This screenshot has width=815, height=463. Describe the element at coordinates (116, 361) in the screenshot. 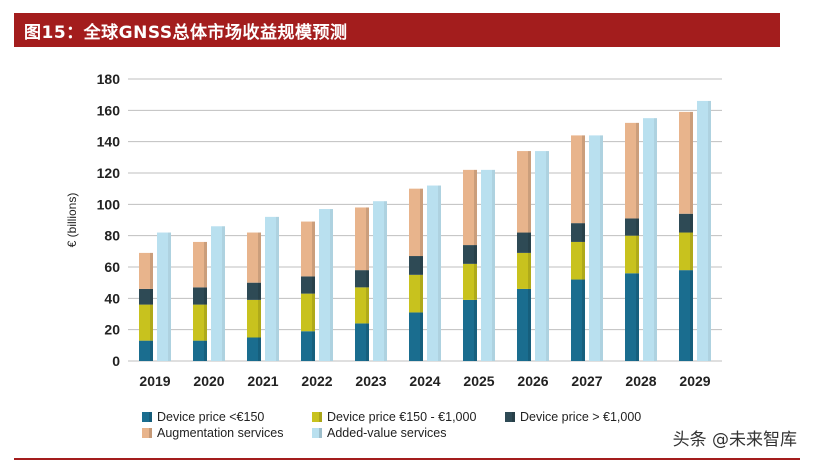

I see `y-tick-label: 0` at that location.